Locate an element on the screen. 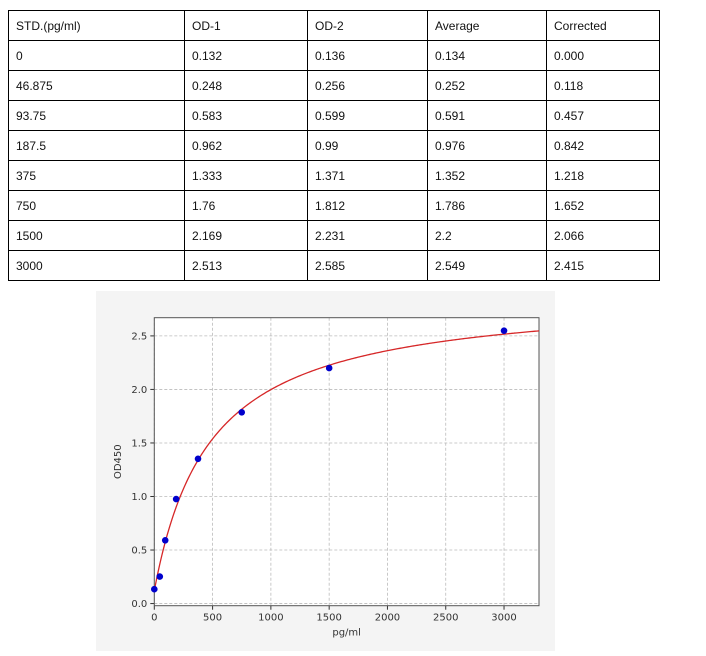 The image size is (706, 656). table-cell: 0.599 is located at coordinates (367, 115).